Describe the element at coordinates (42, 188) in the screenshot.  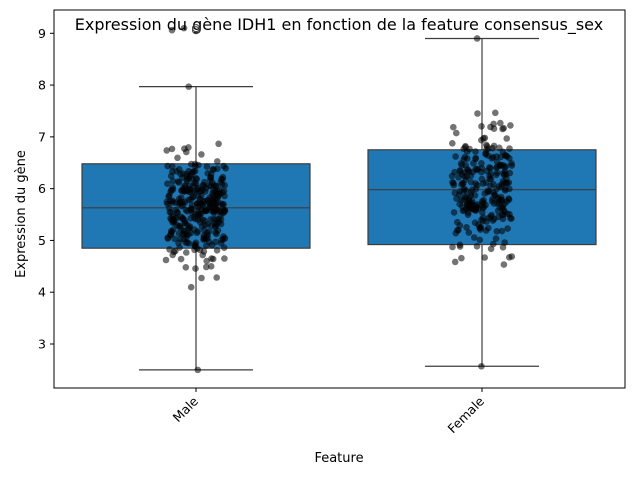
I see `y-tick-label: 6` at that location.